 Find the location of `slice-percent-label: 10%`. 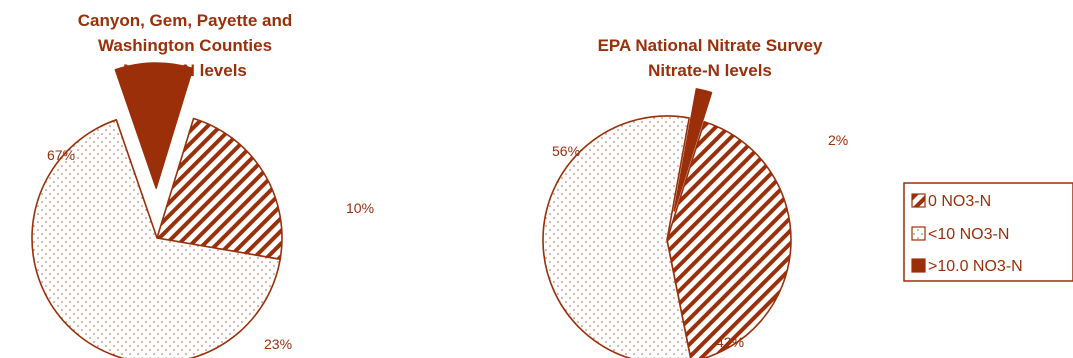

slice-percent-label: 10% is located at coordinates (360, 208).